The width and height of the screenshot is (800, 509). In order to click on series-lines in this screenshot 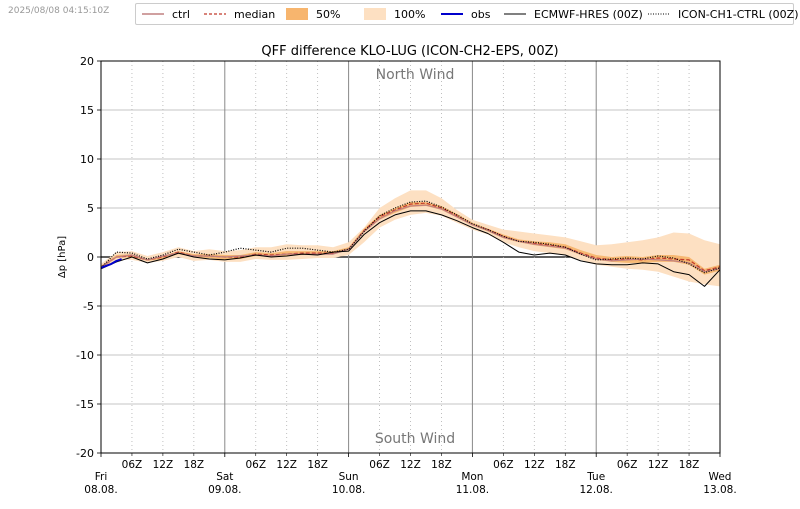, I will do `click(410, 243)`.